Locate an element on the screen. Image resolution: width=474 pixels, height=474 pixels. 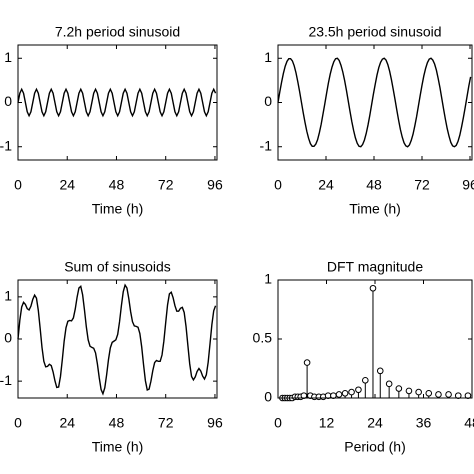
chart-title: DFT magnitude is located at coordinates (375, 267).